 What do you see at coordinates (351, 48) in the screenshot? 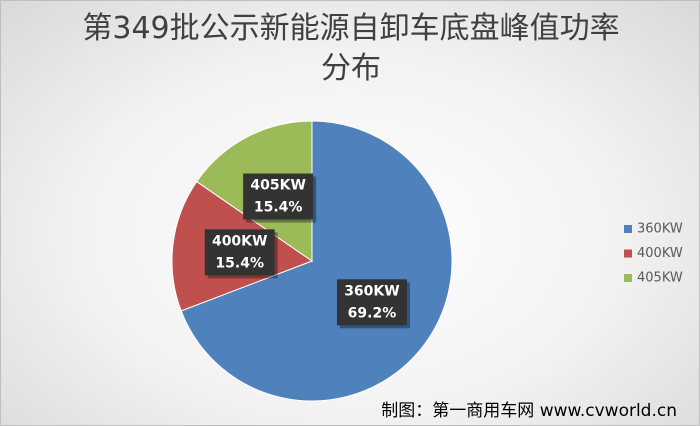
I see `chart-title: 第349批公示新能源自卸车底盘峰值功率分布` at bounding box center [351, 48].